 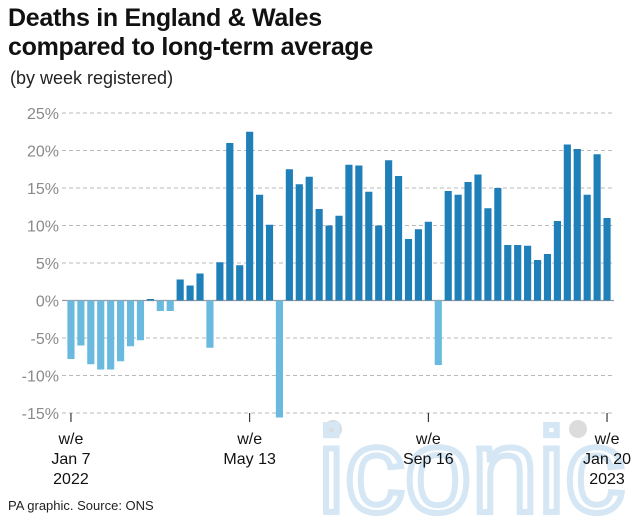 What do you see at coordinates (47, 302) in the screenshot?
I see `y-tick-label: 0%` at bounding box center [47, 302].